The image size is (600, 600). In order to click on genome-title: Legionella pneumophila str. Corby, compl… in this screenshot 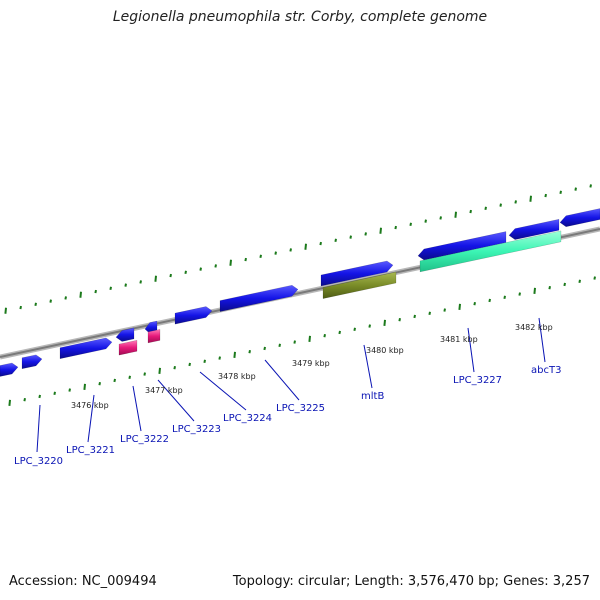, I will do `click(300, 17)`.